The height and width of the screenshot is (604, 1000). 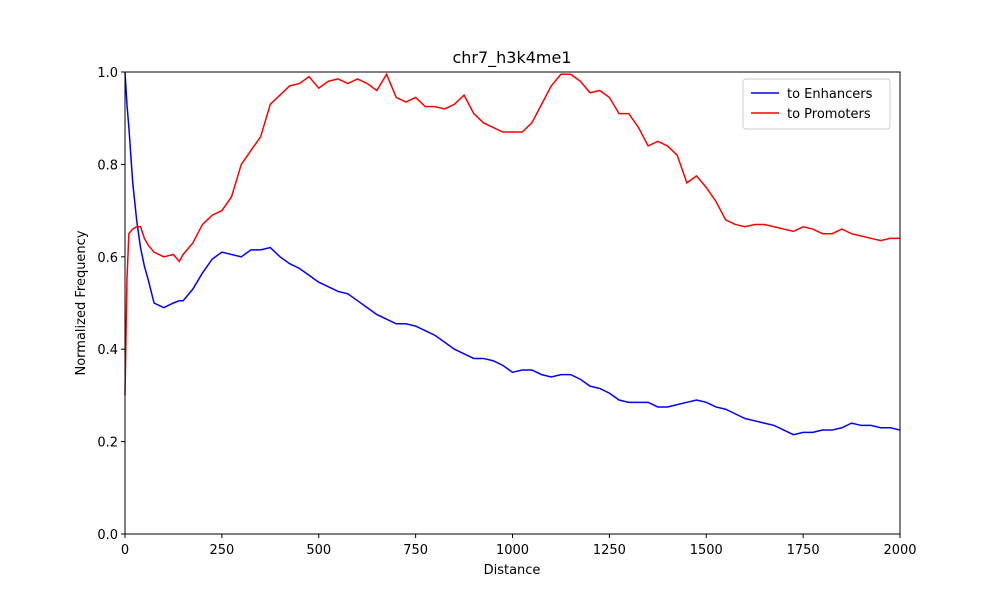 What do you see at coordinates (107, 258) in the screenshot?
I see `y-tick-label: 0.6` at bounding box center [107, 258].